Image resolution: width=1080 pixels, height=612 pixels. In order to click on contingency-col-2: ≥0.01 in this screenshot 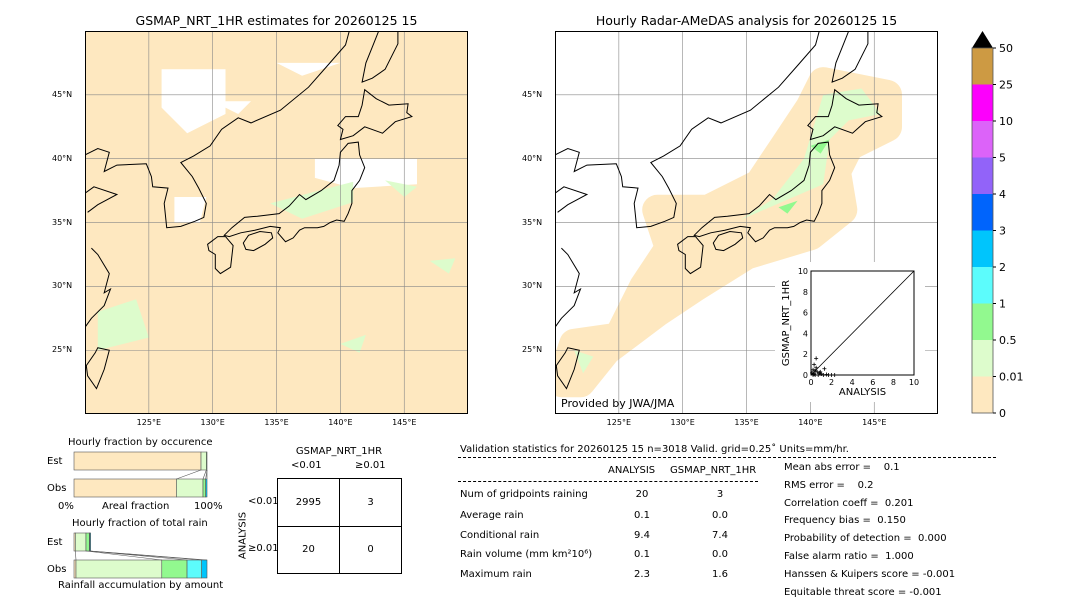, I will do `click(370, 465)`.